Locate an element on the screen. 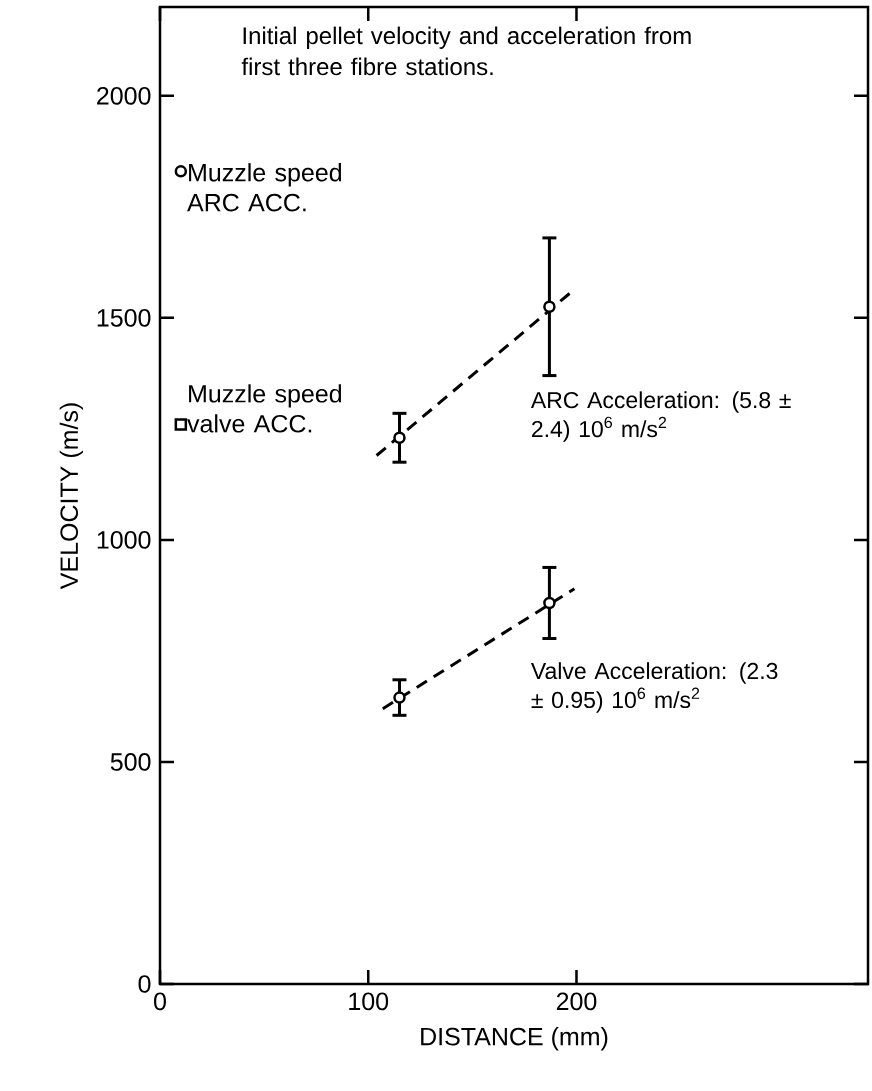 This screenshot has width=872, height=1091. x-tick-label: 100 is located at coordinates (369, 1001).